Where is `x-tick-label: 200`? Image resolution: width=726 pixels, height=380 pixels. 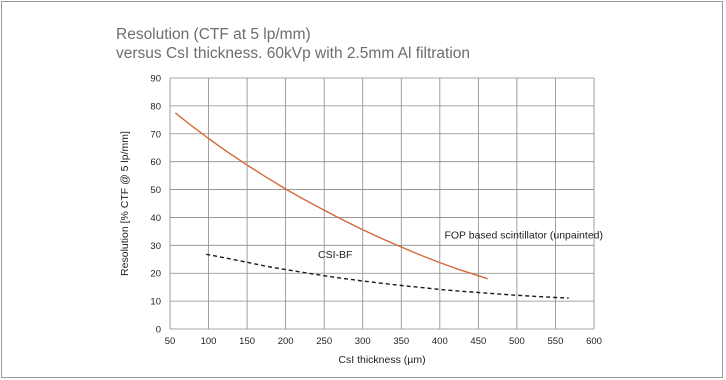
x-tick-label: 200 is located at coordinates (286, 341).